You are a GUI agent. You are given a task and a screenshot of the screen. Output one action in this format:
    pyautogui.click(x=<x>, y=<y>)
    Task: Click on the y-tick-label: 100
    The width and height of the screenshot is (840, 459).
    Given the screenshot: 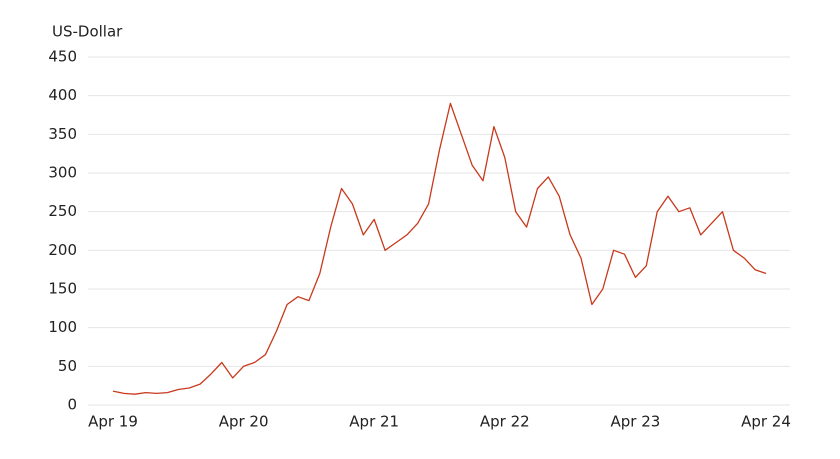 What is the action you would take?
    pyautogui.click(x=62, y=327)
    